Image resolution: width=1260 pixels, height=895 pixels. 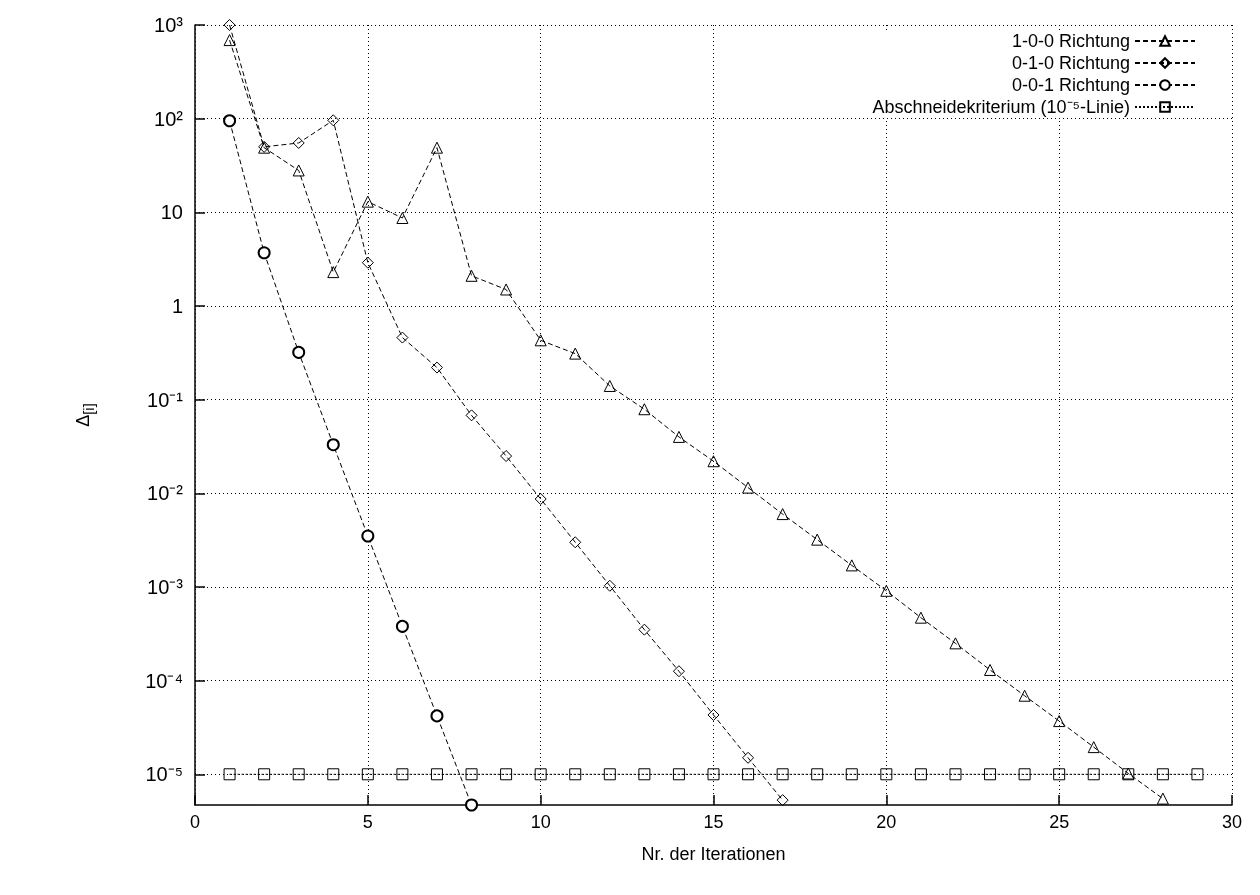 What do you see at coordinates (540, 822) in the screenshot?
I see `x-tick-label: 10` at bounding box center [540, 822].